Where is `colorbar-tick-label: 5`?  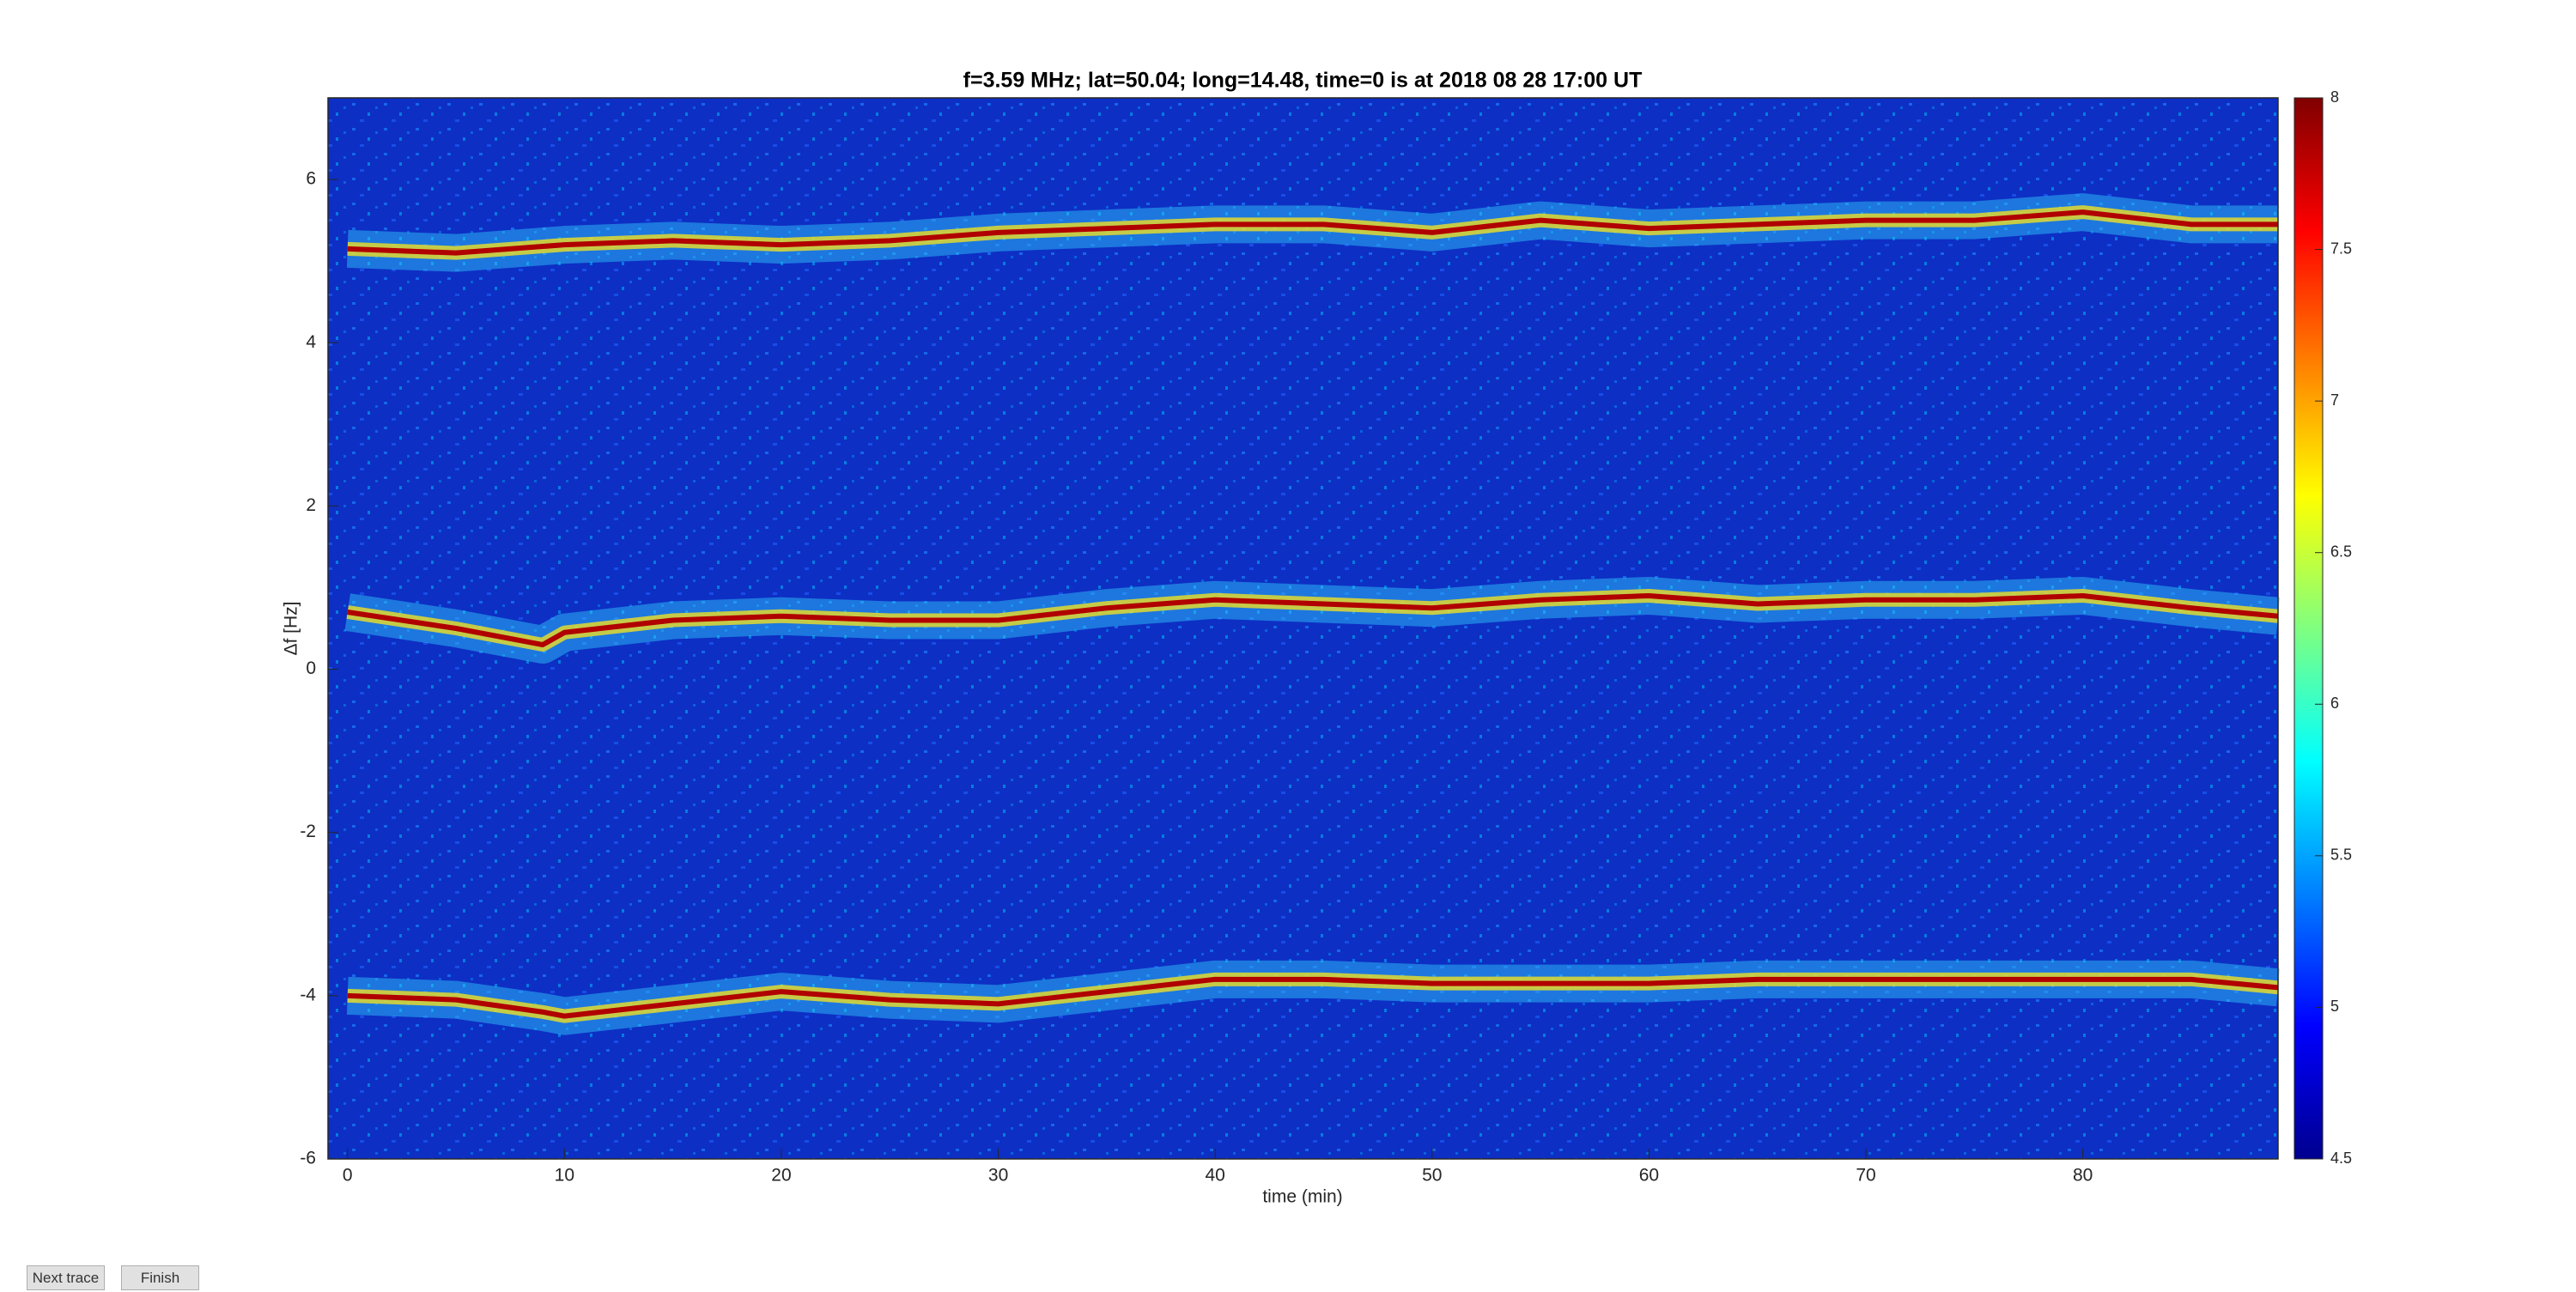 colorbar-tick-label: 5 is located at coordinates (2334, 1006).